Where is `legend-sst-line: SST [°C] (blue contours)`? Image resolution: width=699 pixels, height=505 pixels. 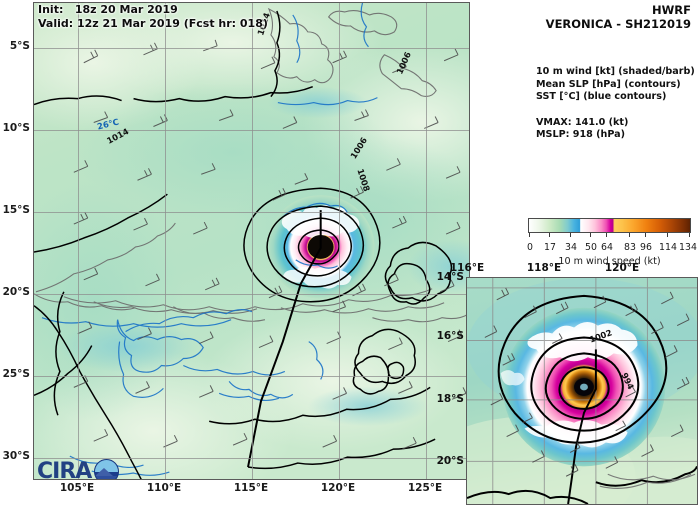
legend-sst-line: SST [°C] (blue contours) is located at coordinates (601, 97).